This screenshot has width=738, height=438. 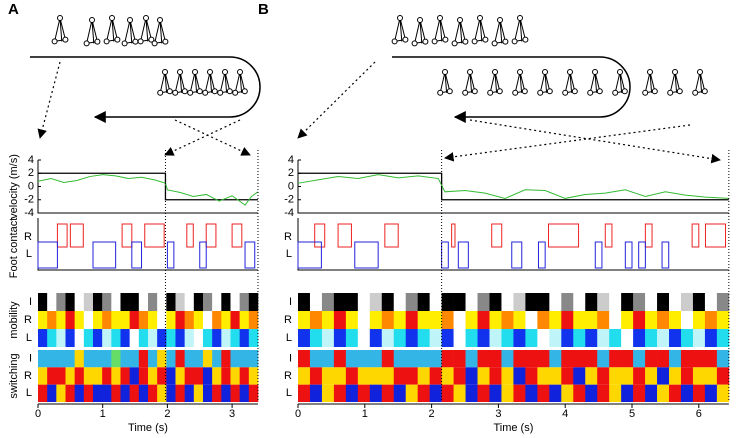 What do you see at coordinates (148, 428) in the screenshot?
I see `x-axis-label: Time (s)` at bounding box center [148, 428].